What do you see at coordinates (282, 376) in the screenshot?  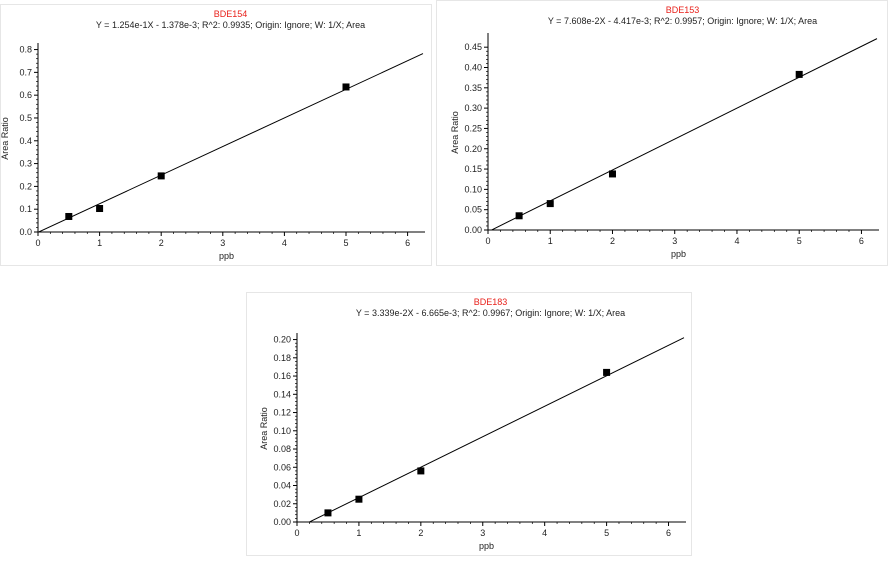 I see `y-tick-label: 0.16` at bounding box center [282, 376].